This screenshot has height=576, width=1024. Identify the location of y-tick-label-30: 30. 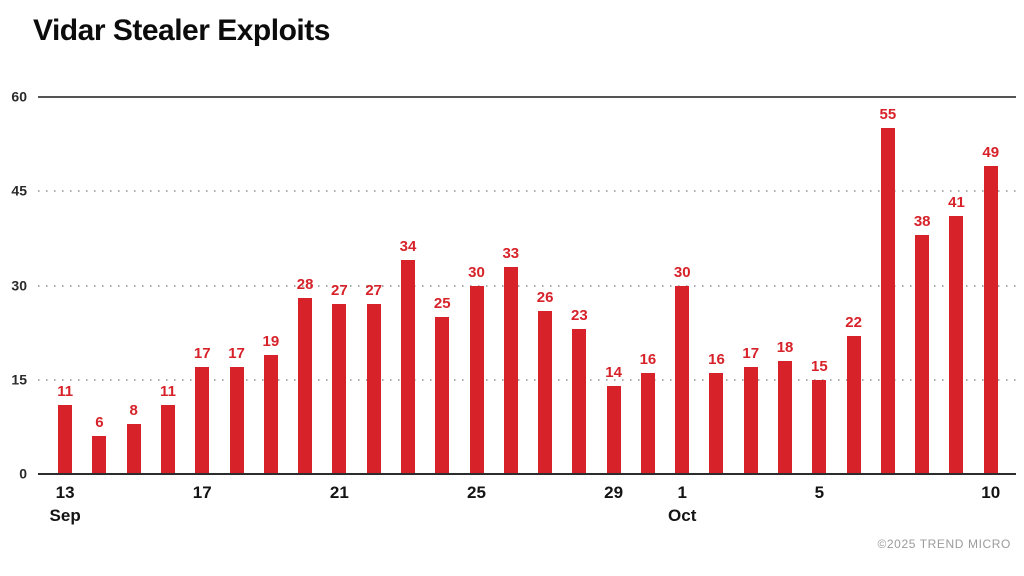
(19, 285).